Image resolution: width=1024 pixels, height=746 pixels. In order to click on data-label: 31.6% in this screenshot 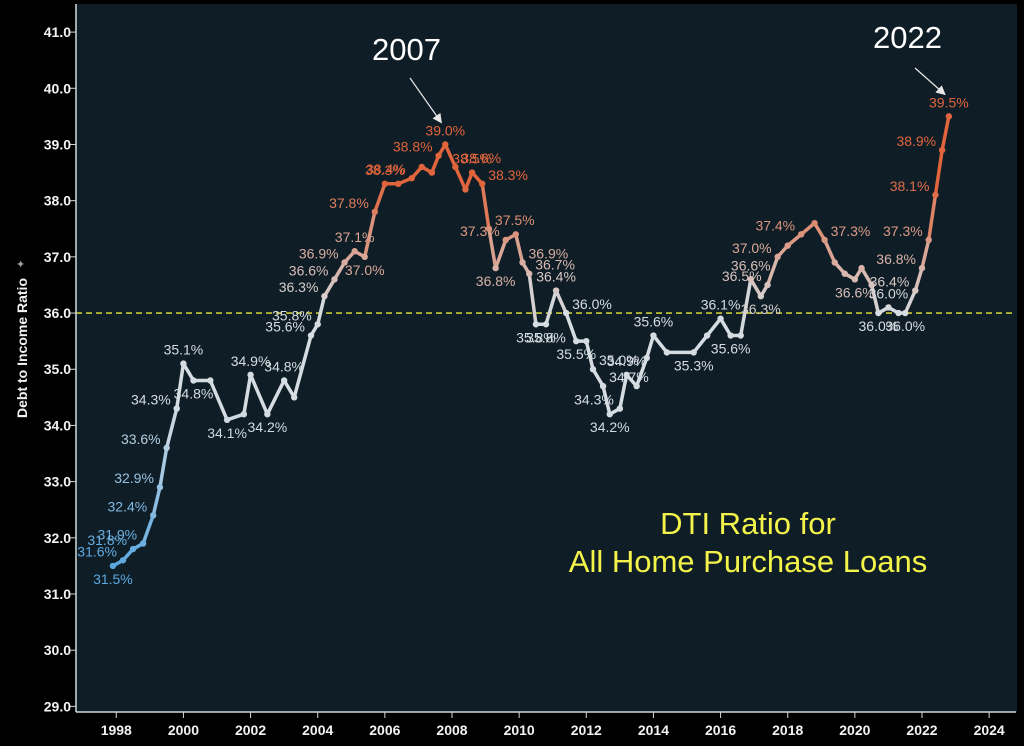, I will do `click(97, 551)`.